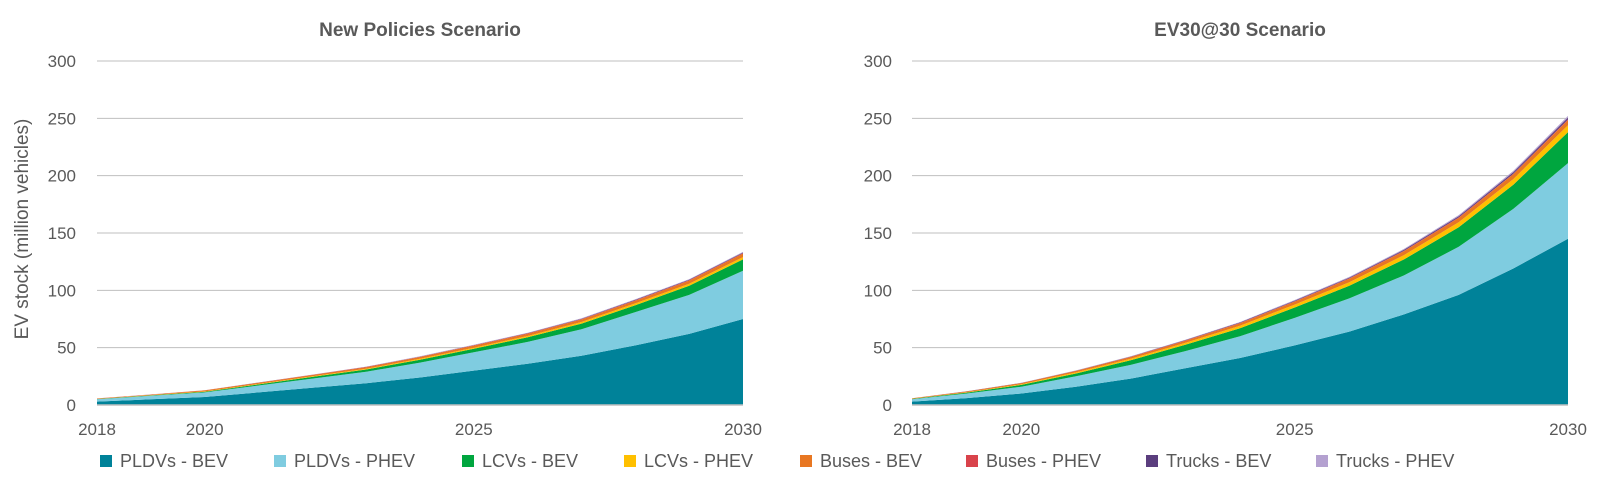 Image resolution: width=1600 pixels, height=494 pixels. I want to click on legend-item-lcvs-bev: LCVs - BEV, so click(520, 461).